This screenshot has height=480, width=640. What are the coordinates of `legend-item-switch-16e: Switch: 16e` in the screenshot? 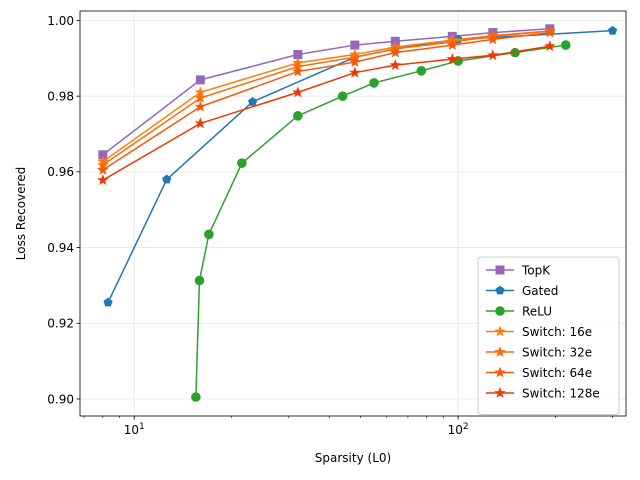 It's located at (539, 332).